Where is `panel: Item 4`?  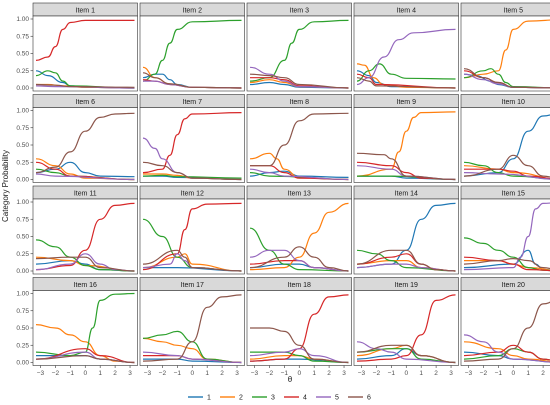
panel: Item 4 is located at coordinates (406, 47).